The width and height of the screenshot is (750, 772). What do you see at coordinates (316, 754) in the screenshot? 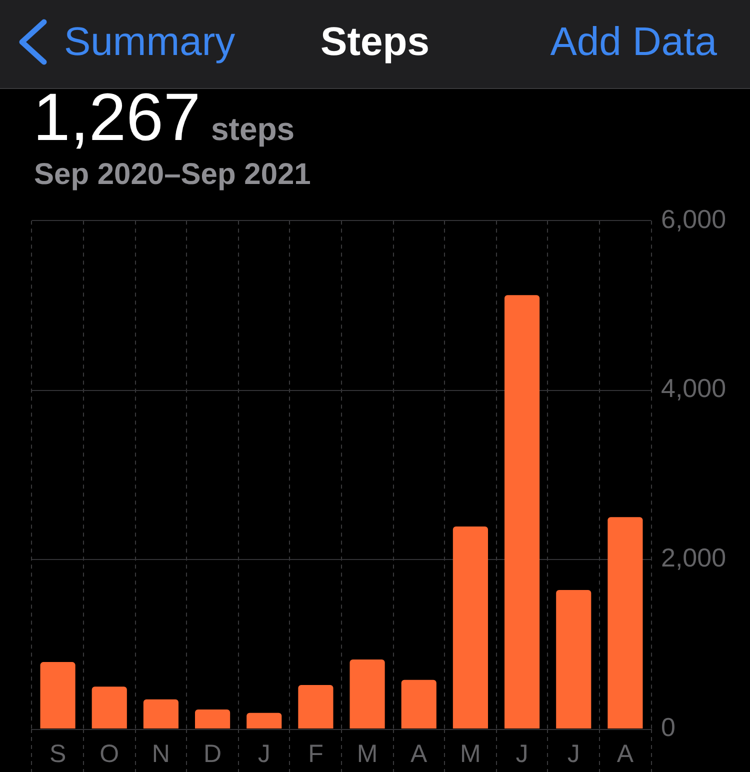
I see `x-tick-label: F` at bounding box center [316, 754].